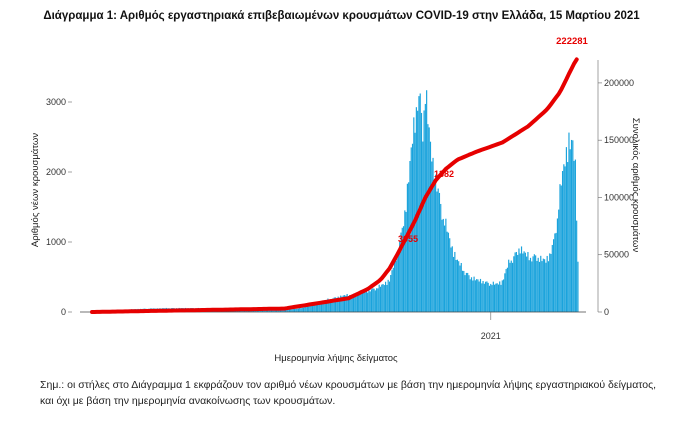 This screenshot has height=426, width=683. Describe the element at coordinates (56, 172) in the screenshot. I see `y-tick-label: 2000` at that location.